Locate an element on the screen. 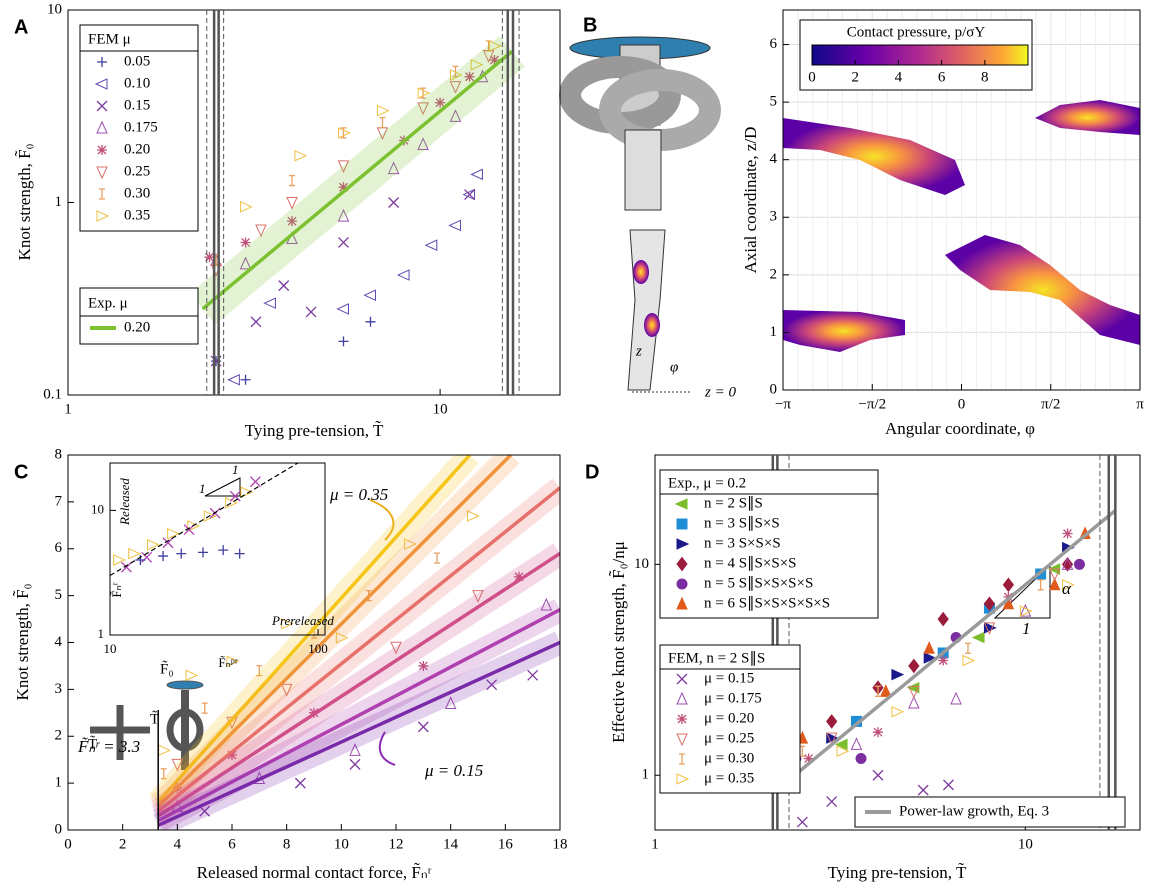 The width and height of the screenshot is (1149, 887). legend-label: μ = 0.20 is located at coordinates (729, 718).